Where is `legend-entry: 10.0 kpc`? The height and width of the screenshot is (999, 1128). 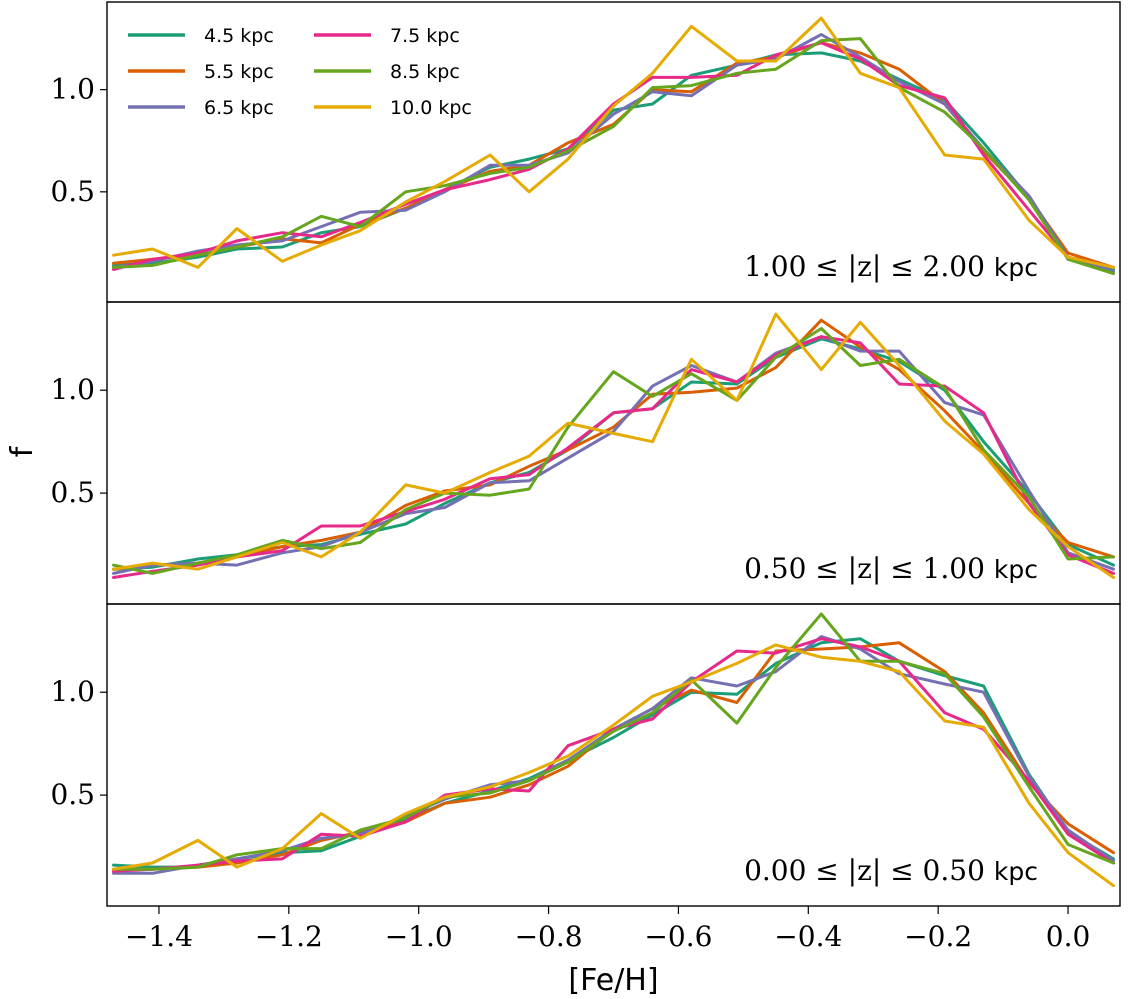 legend-entry: 10.0 kpc is located at coordinates (393, 108).